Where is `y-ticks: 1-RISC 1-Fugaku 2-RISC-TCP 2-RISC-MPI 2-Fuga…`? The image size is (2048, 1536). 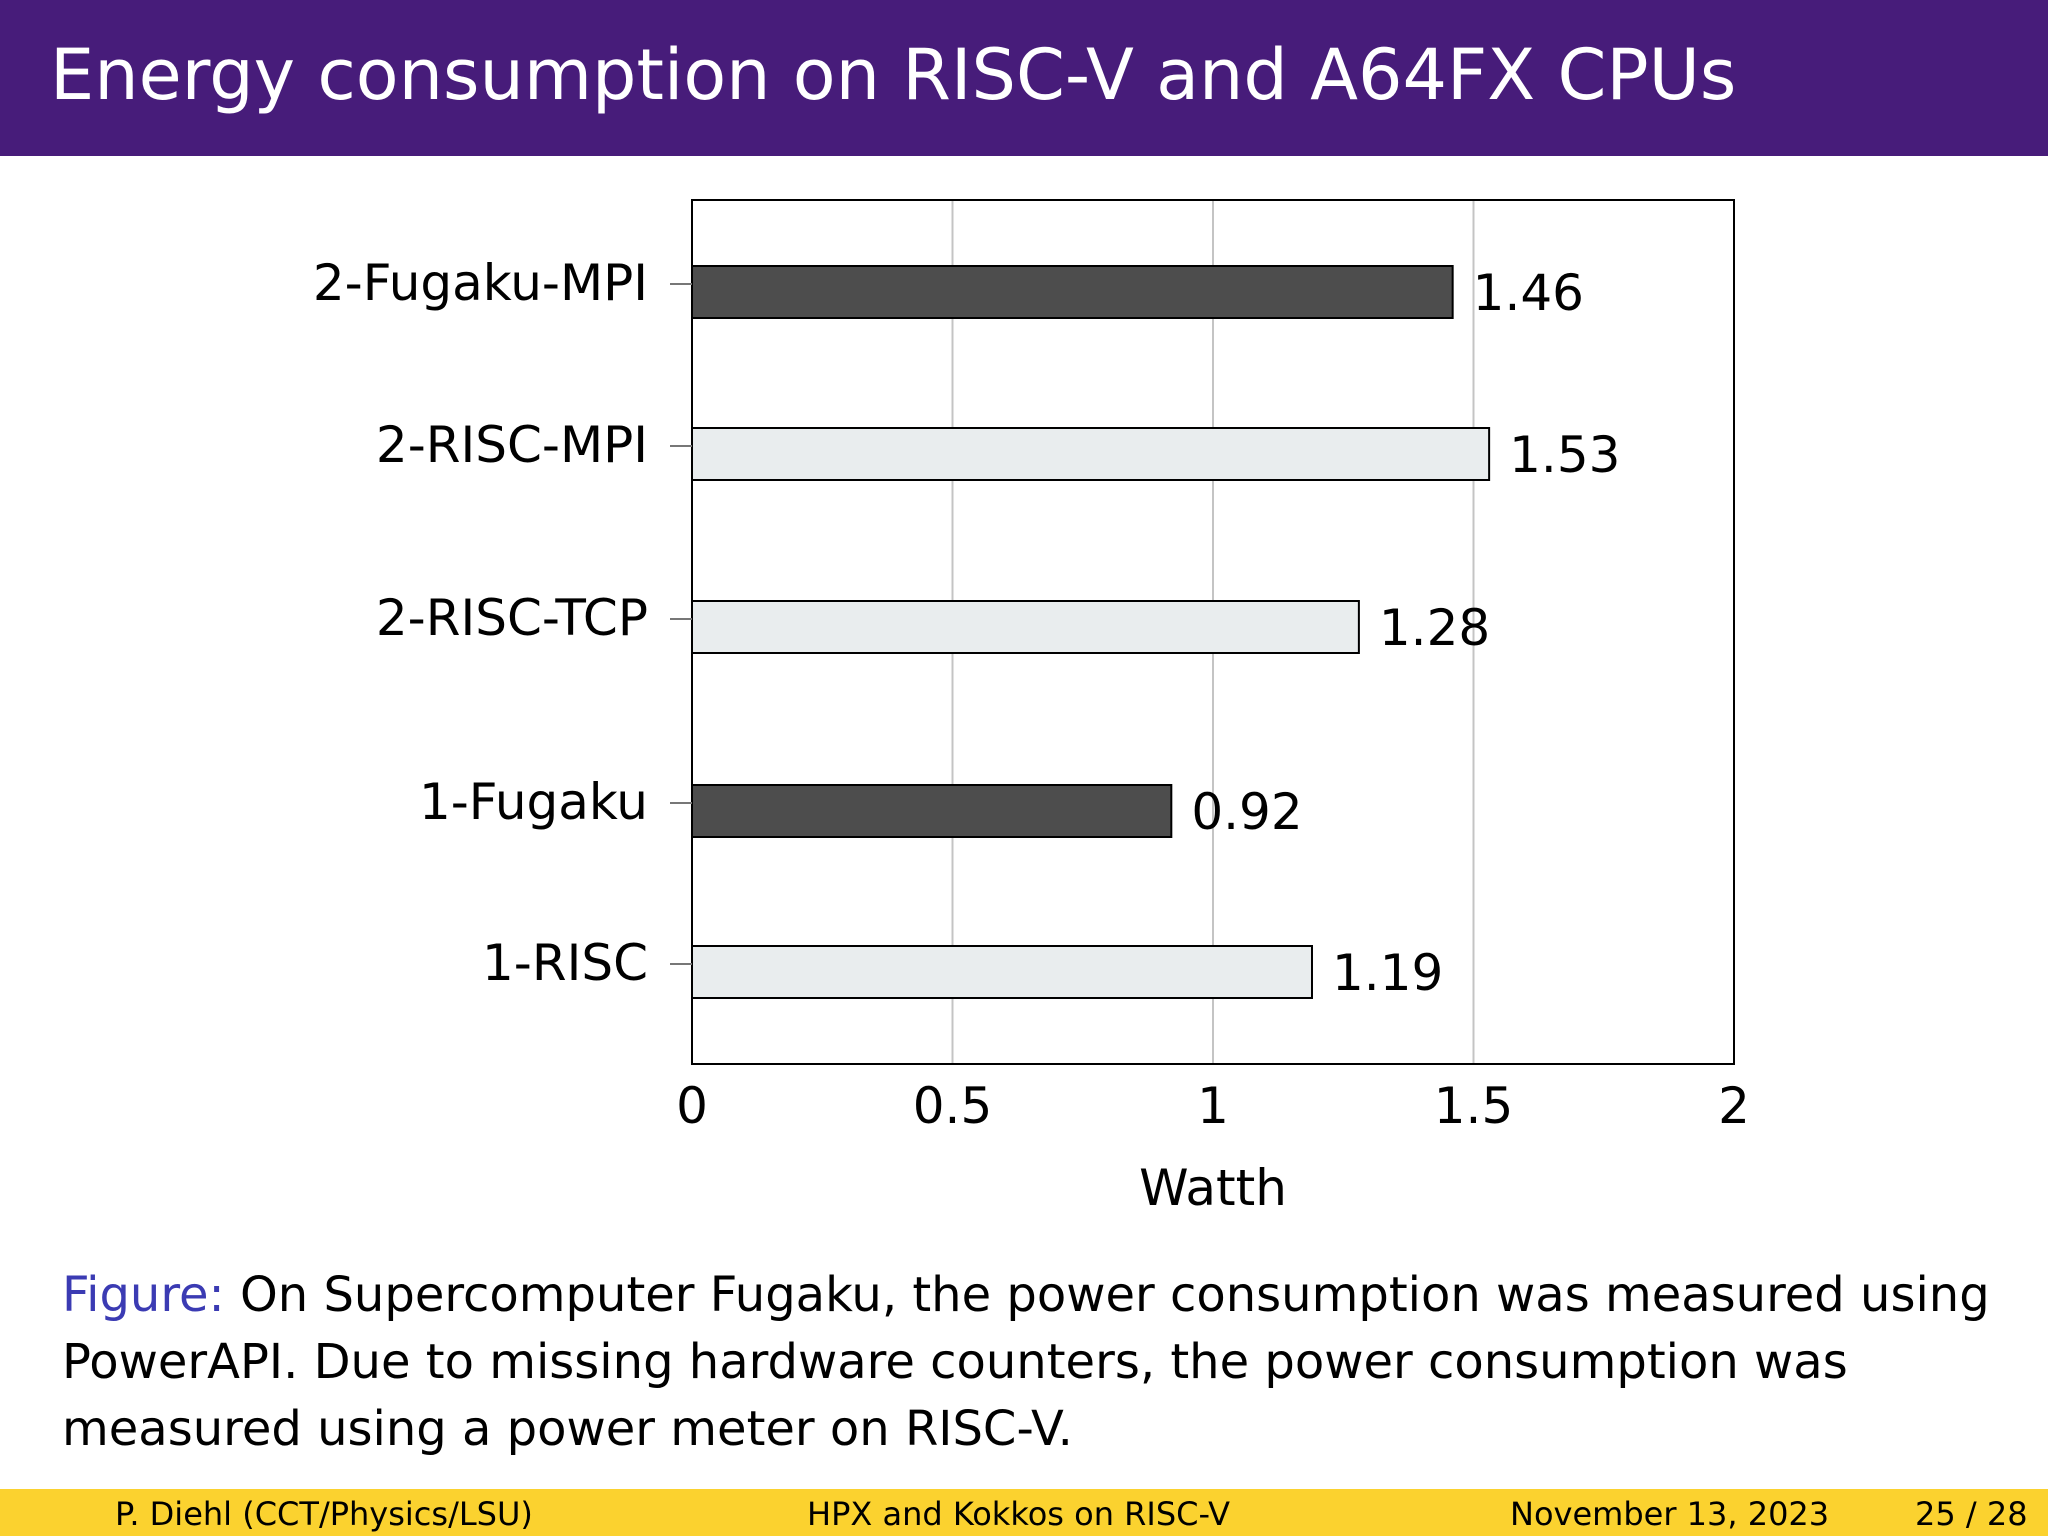 y-ticks: 1-RISC 1-Fugaku 2-RISC-TCP 2-RISC-MPI 2-Fuga… is located at coordinates (502, 623).